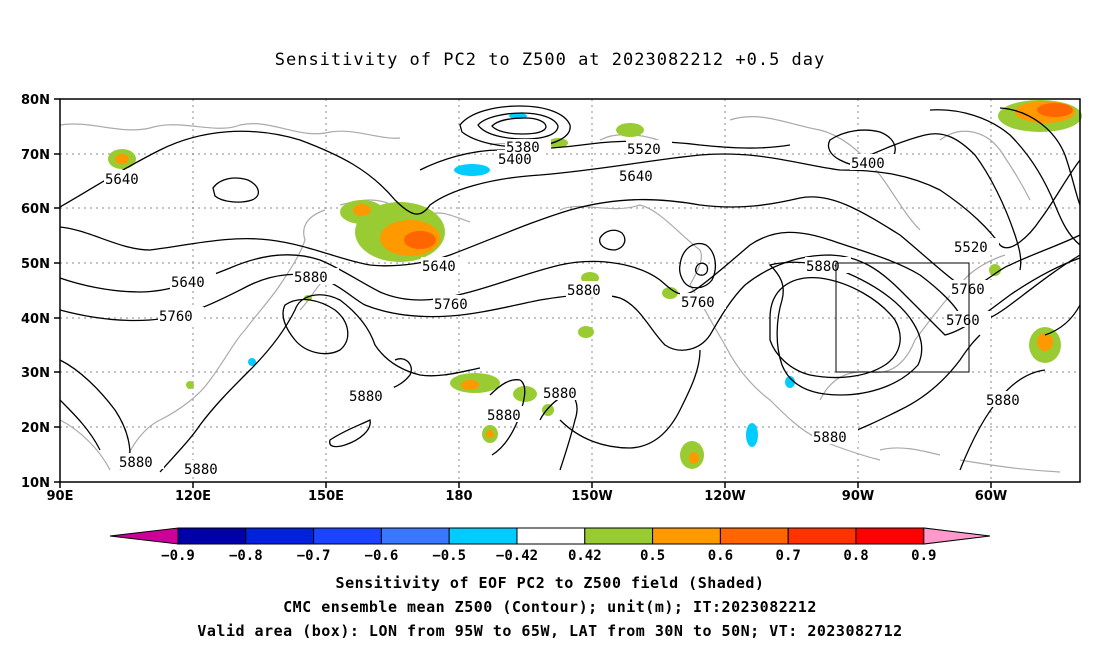 This screenshot has width=1100, height=650. What do you see at coordinates (855, 556) in the screenshot?
I see `colorbar-label: 0.8` at bounding box center [855, 556].